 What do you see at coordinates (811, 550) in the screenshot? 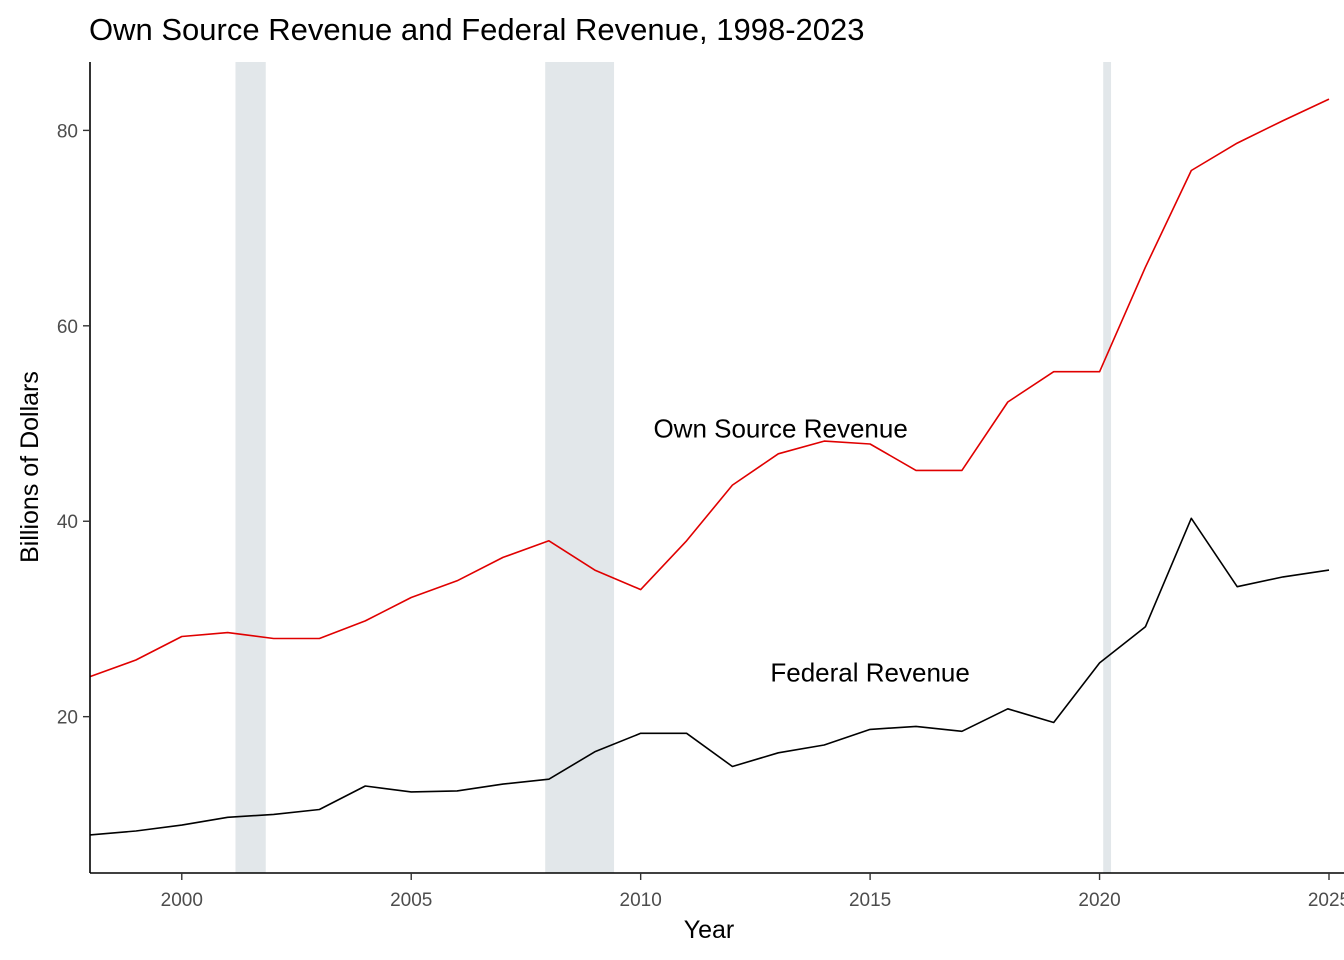
I see `line-annotations: Own Source Revenue Federal Revenue` at bounding box center [811, 550].